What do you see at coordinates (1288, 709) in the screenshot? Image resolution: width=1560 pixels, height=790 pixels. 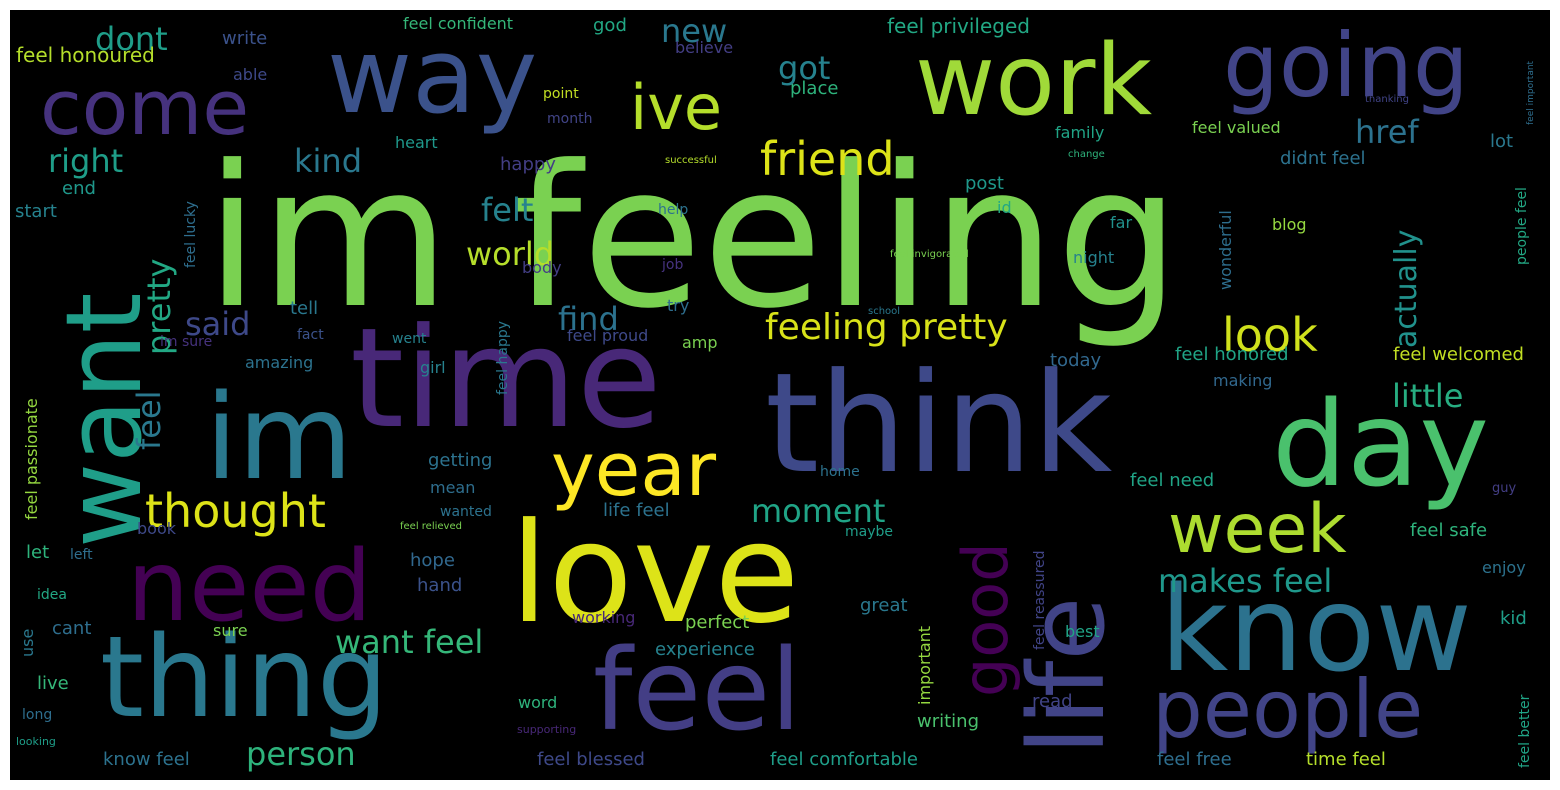 I see `word-people: people` at bounding box center [1288, 709].